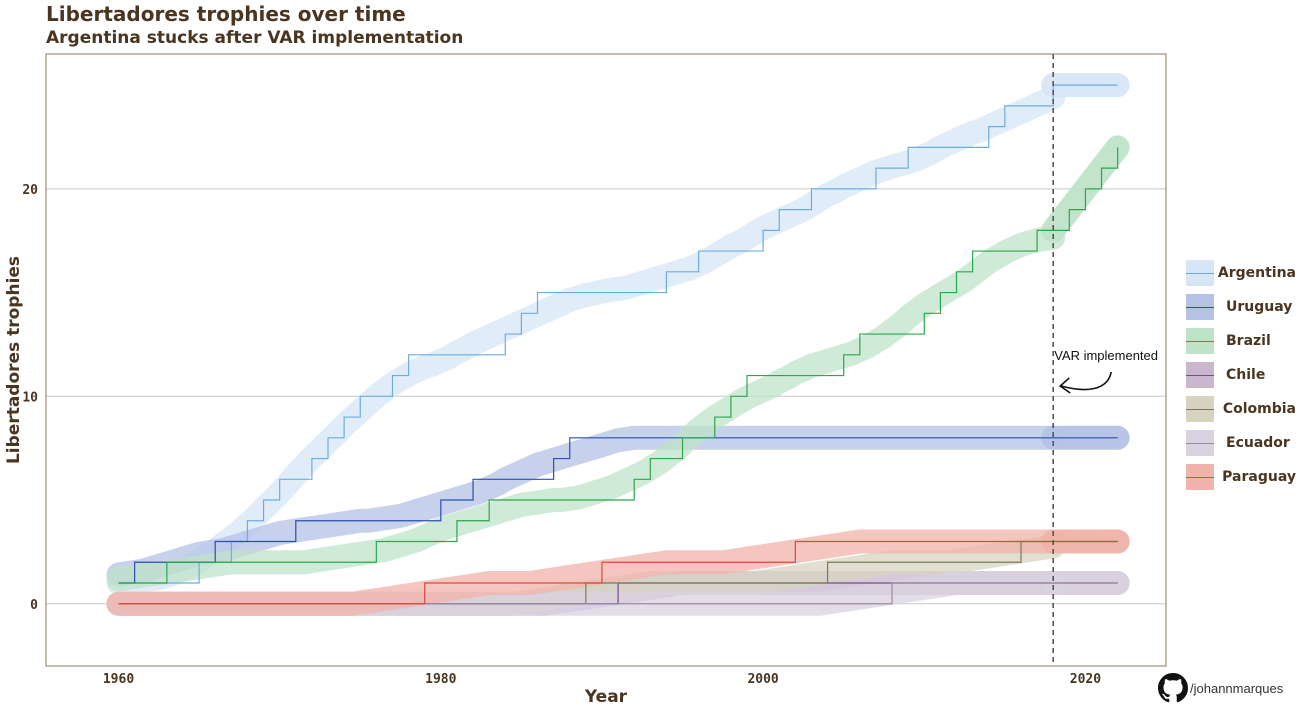 This screenshot has width=1300, height=712. I want to click on x-tick-label: 1960, so click(118, 679).